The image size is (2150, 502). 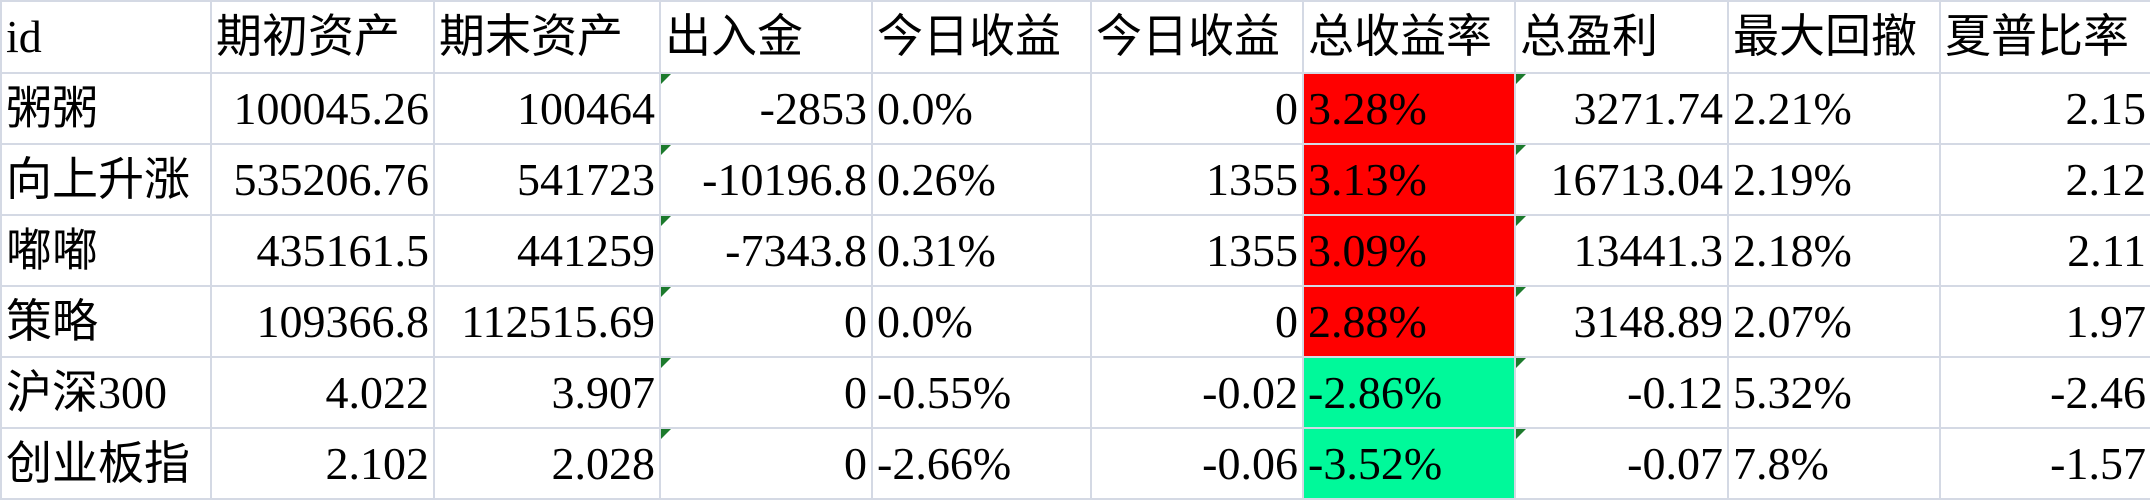 What do you see at coordinates (1409, 321) in the screenshot?
I see `cell-total-return-rate: 2.88%` at bounding box center [1409, 321].